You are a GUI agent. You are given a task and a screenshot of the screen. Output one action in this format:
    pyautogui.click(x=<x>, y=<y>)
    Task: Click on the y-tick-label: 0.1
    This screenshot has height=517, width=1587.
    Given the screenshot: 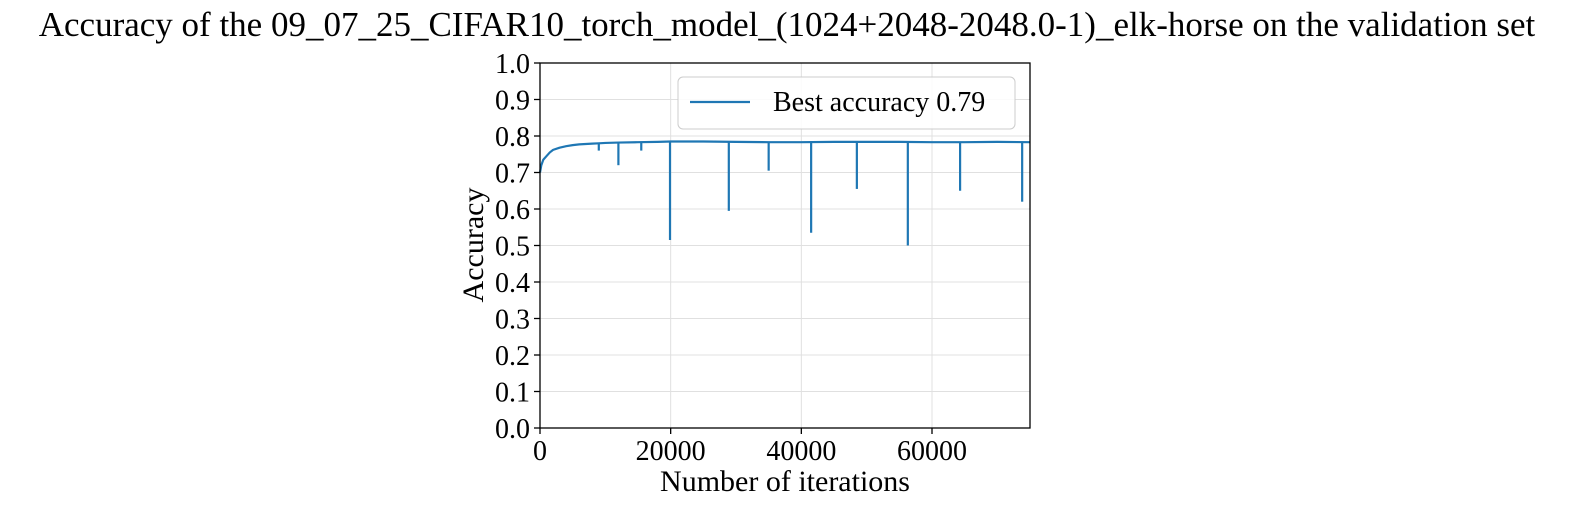 What is the action you would take?
    pyautogui.click(x=512, y=393)
    